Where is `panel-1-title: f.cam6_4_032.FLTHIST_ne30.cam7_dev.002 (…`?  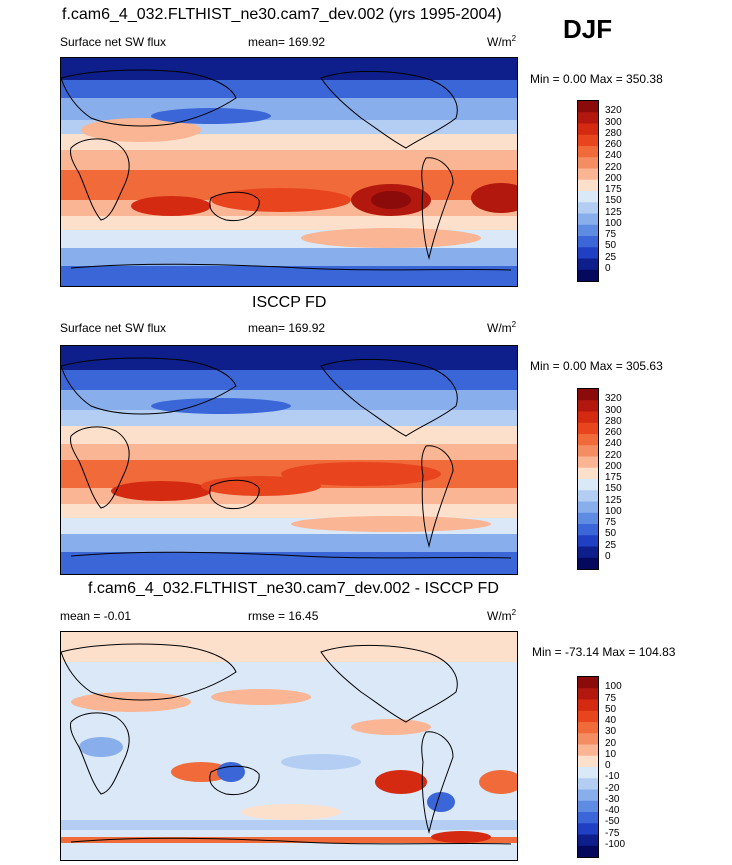 panel-1-title: f.cam6_4_032.FLTHIST_ne30.cam7_dev.002 (… is located at coordinates (282, 14).